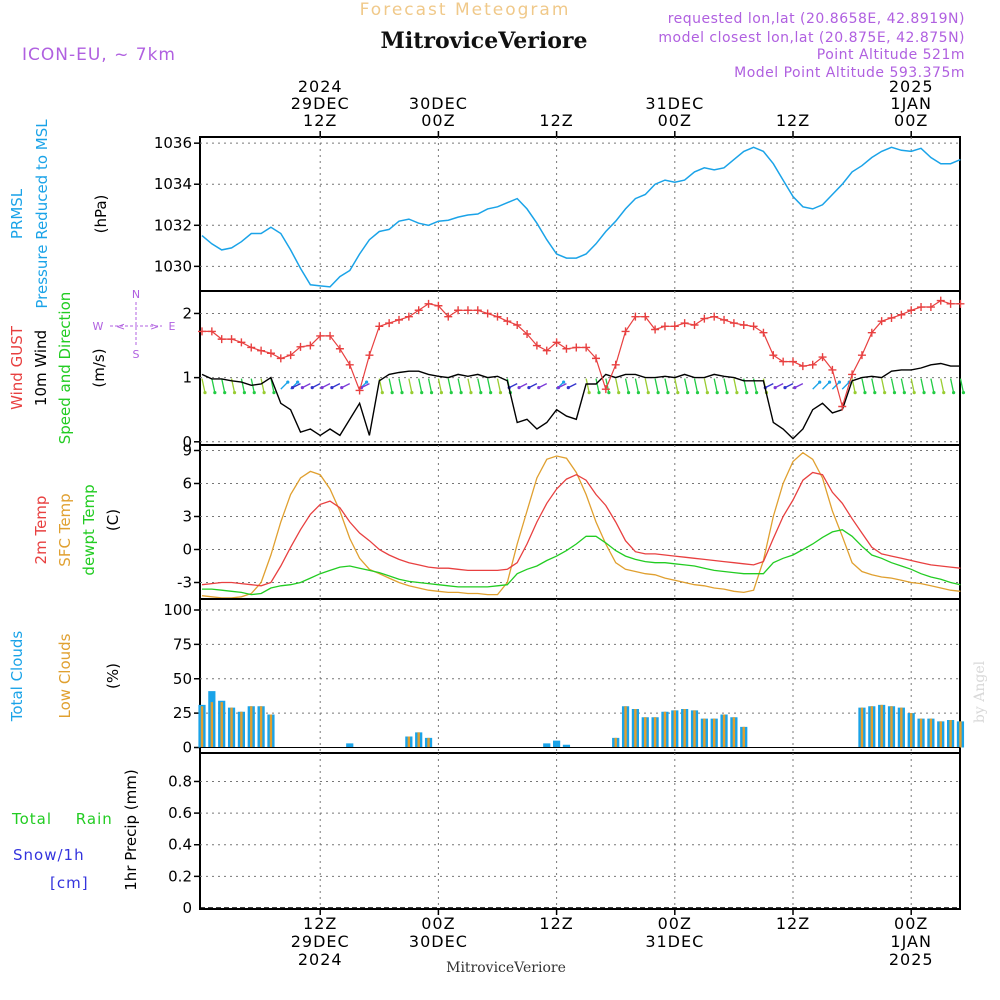 The height and width of the screenshot is (1000, 1000). I want to click on clouds-label-1: Total Clouds, so click(17, 677).